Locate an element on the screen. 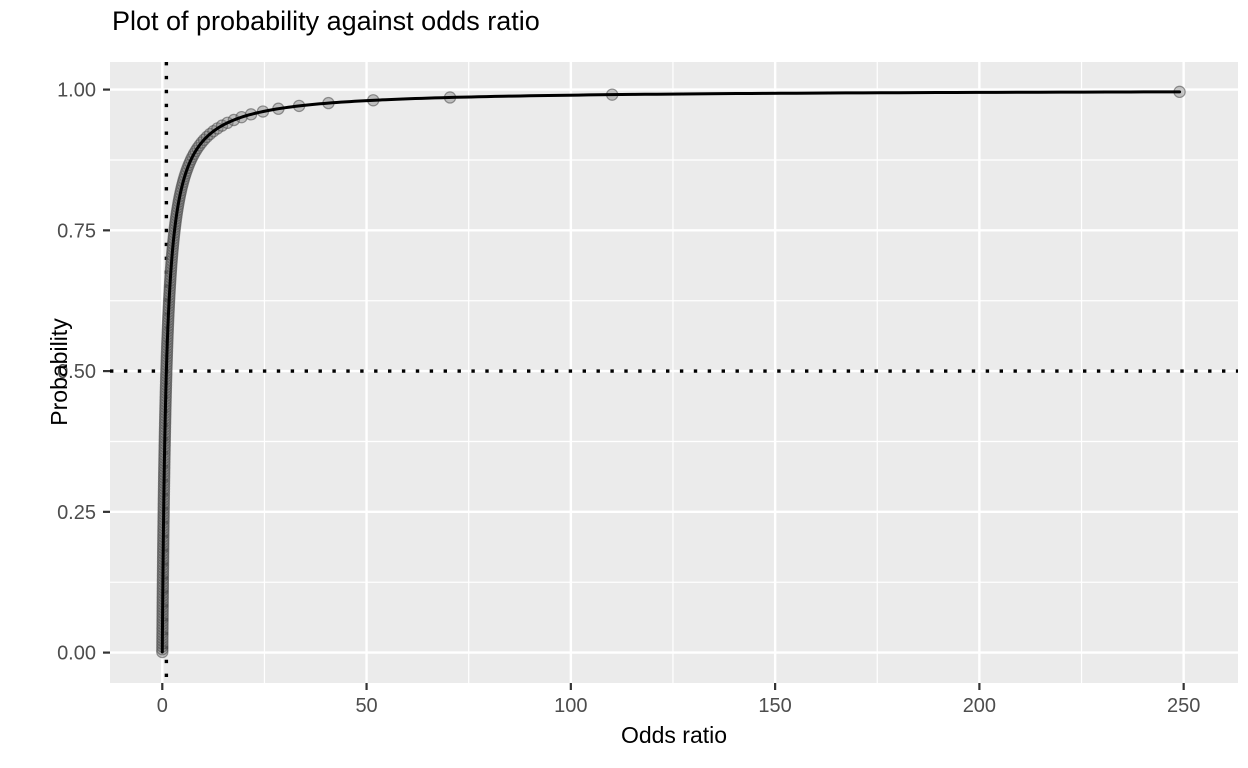  x-tick-label: 100 is located at coordinates (570, 706).